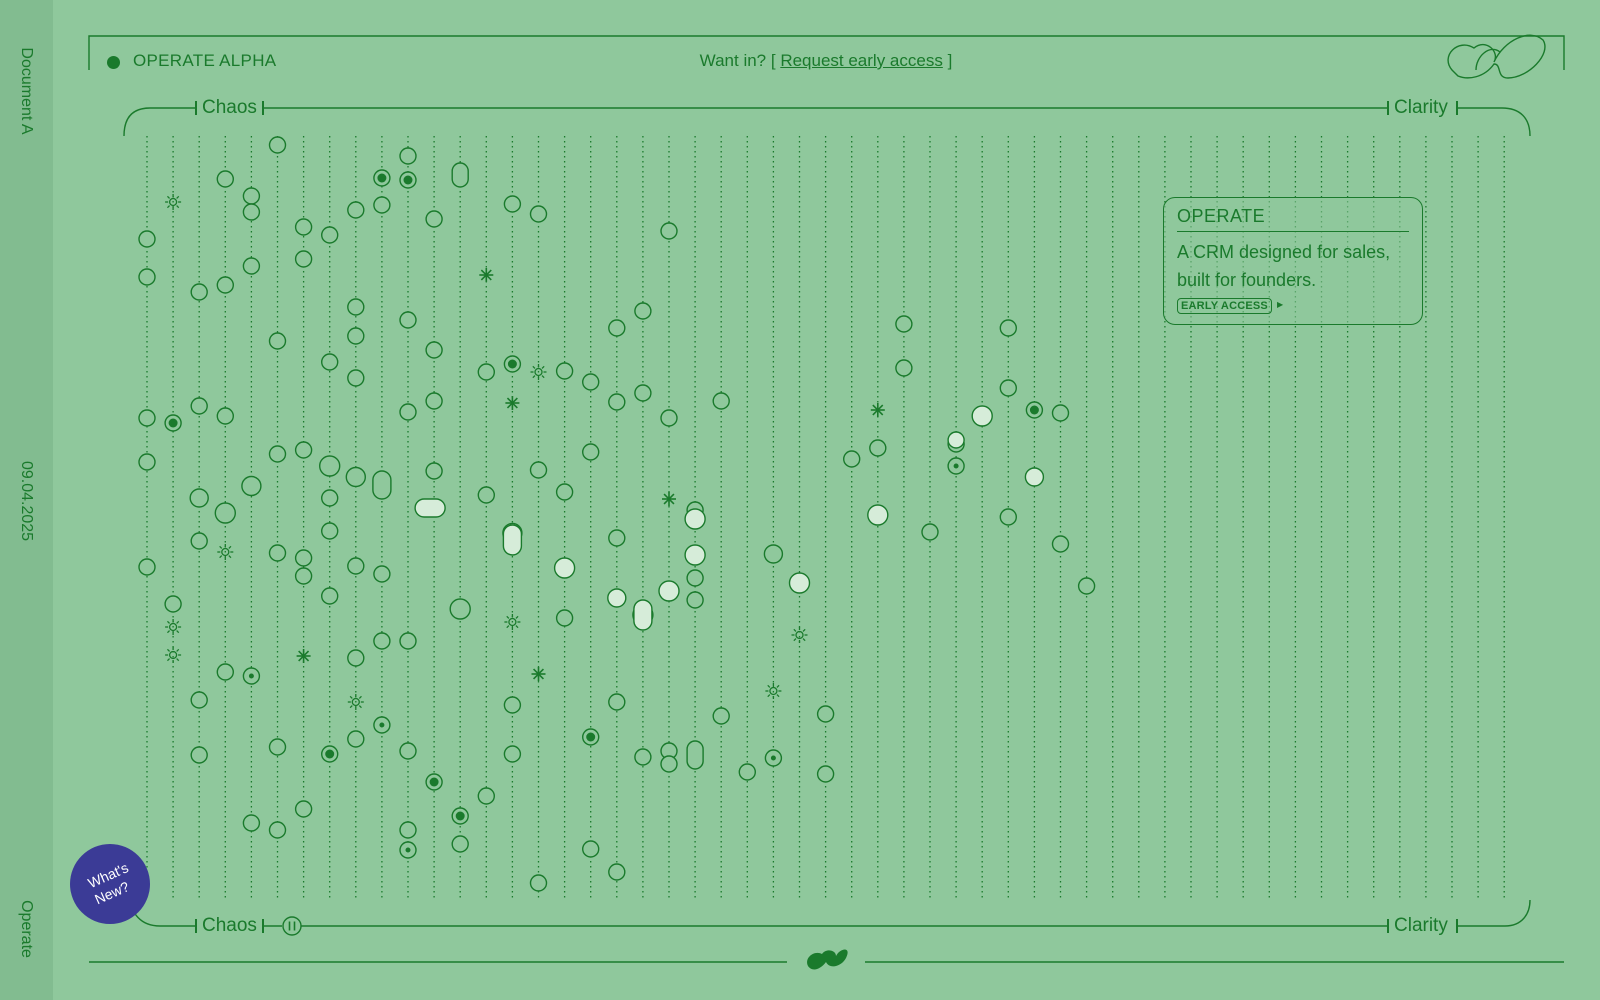 This screenshot has height=1000, width=1600. Describe the element at coordinates (292, 926) in the screenshot. I see `pause-icon` at that location.